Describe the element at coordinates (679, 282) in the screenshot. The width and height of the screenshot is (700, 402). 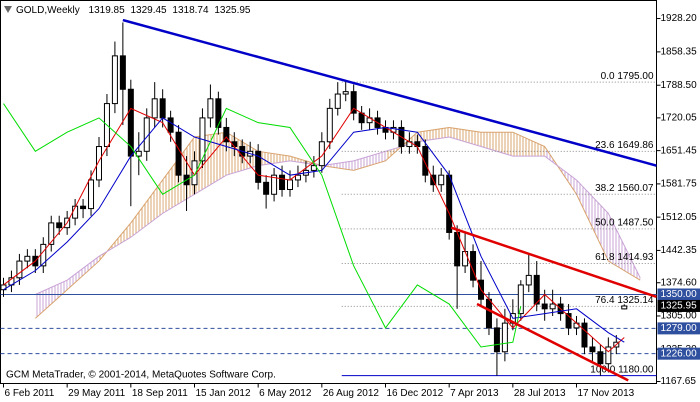
I see `y-tick-label: 1374.60` at that location.